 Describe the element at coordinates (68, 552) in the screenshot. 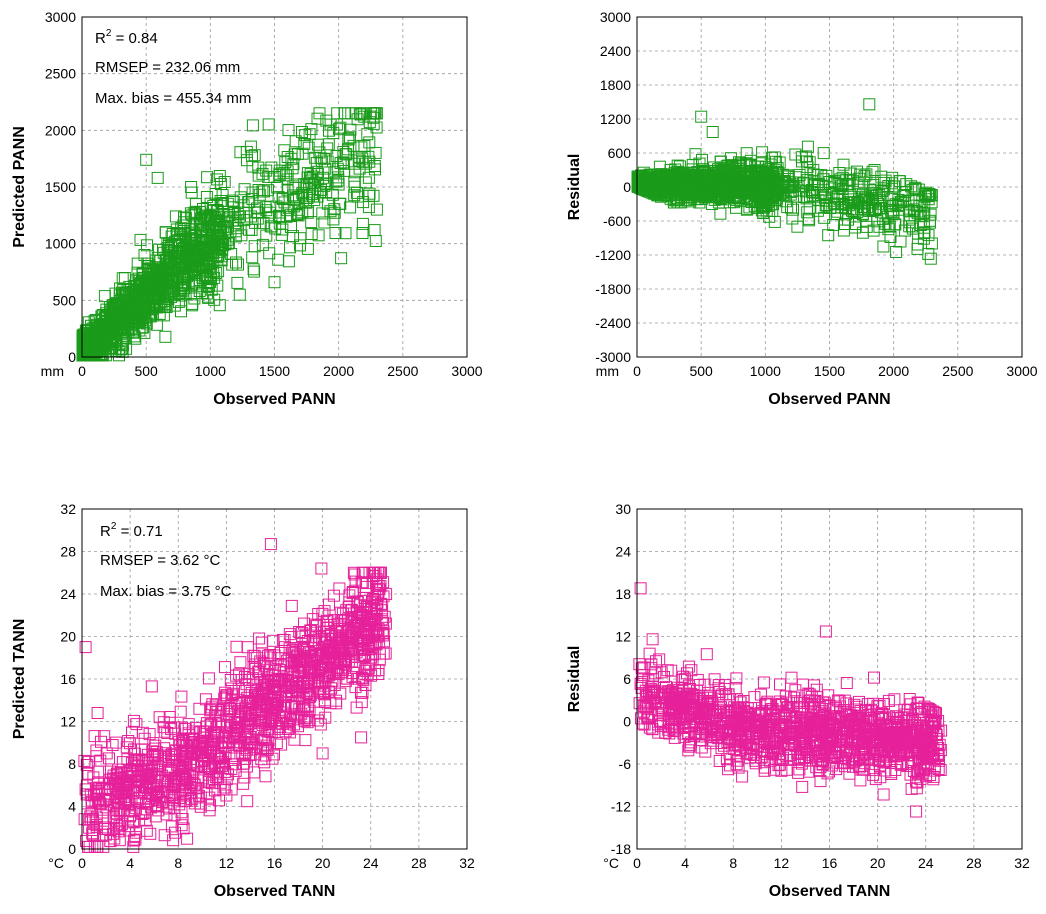

I see `y-tick-label: 28` at that location.